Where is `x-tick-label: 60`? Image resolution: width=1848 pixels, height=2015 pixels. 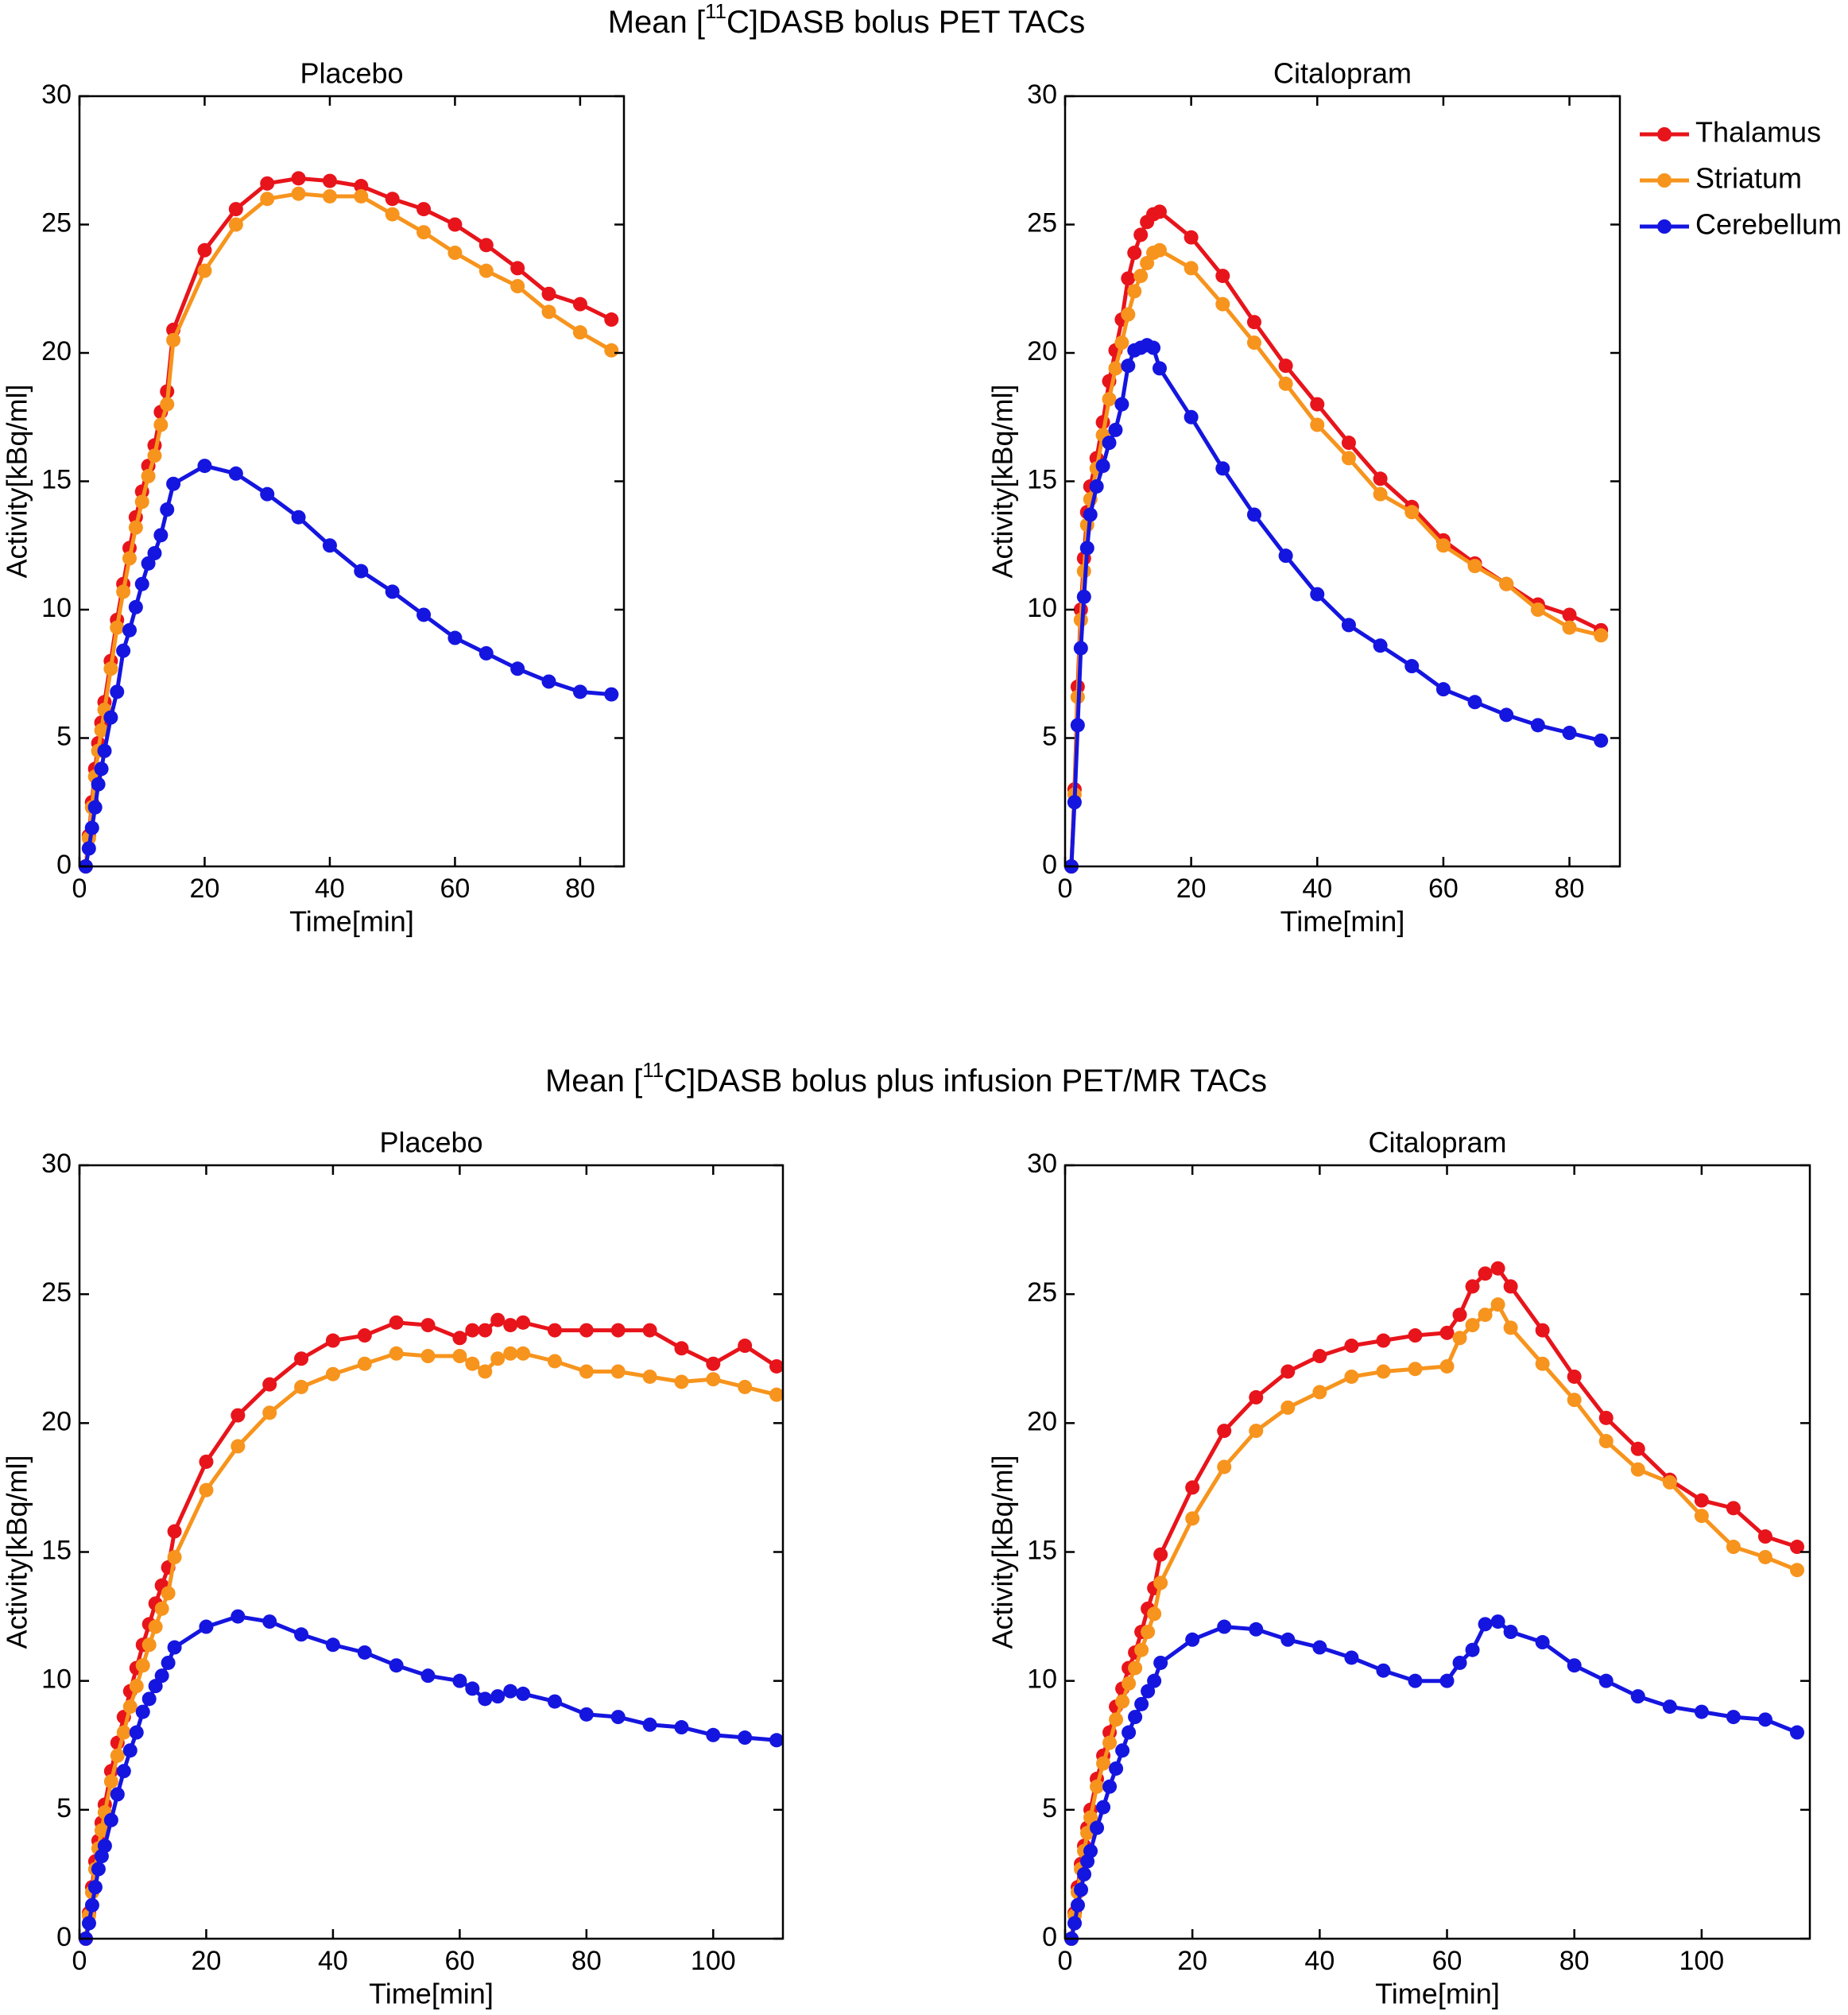 x-tick-label: 60 is located at coordinates (459, 1961).